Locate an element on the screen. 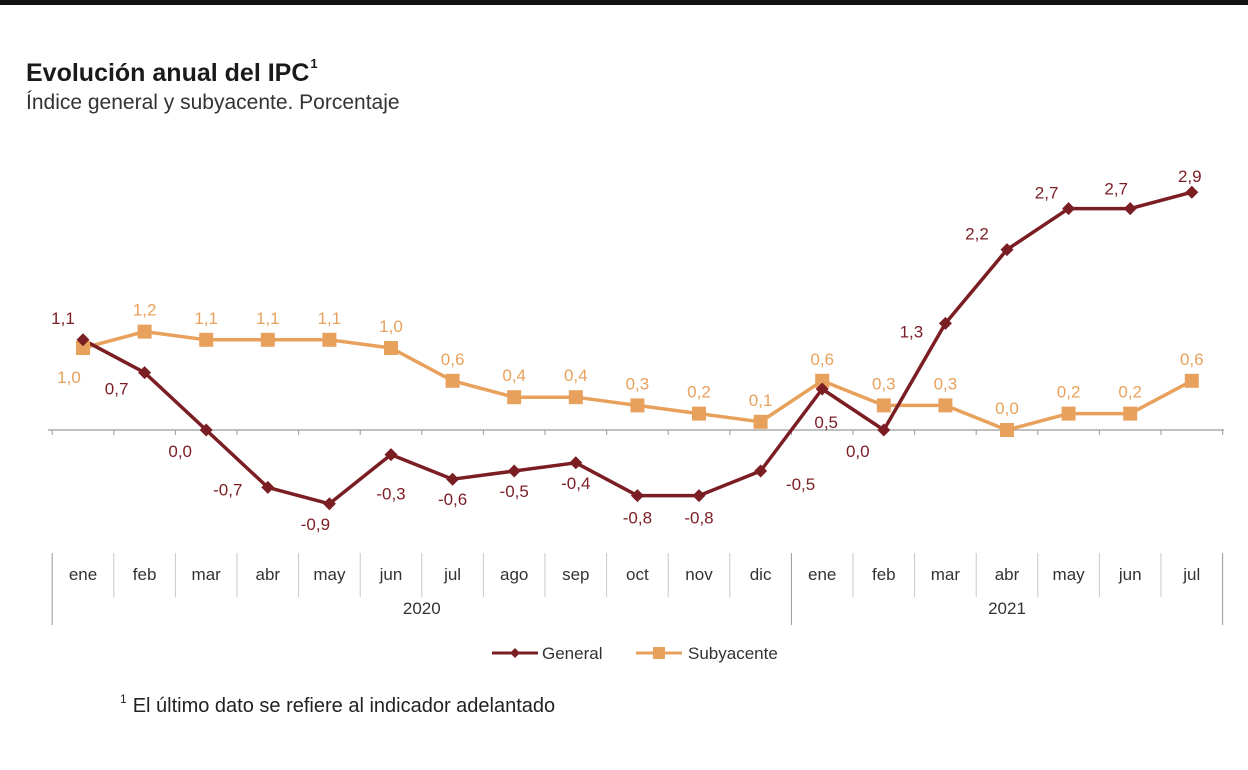 This screenshot has width=1248, height=770. data-label-general: -0,7 is located at coordinates (227, 489).